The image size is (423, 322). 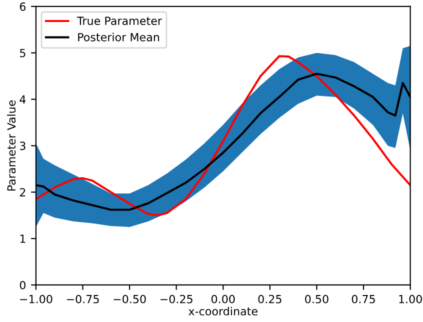 What do you see at coordinates (119, 37) in the screenshot?
I see `legend-label: Posterior Mean` at bounding box center [119, 37].